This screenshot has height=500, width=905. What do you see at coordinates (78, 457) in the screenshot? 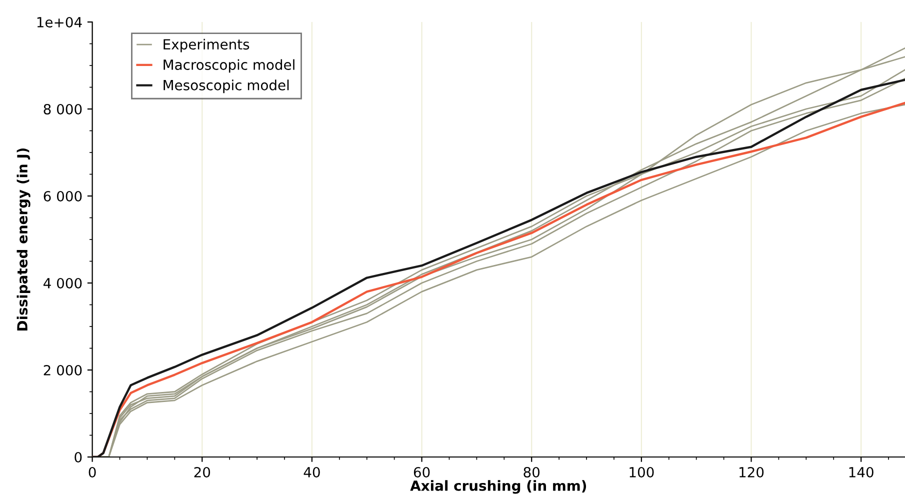
I see `y-tick-label: 0` at bounding box center [78, 457].